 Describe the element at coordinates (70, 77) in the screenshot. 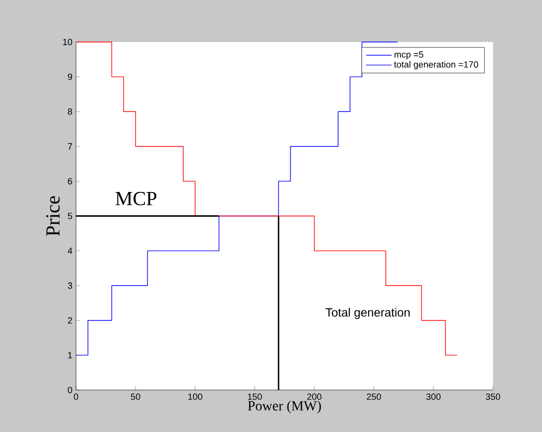

I see `y-tick-label: 9` at that location.